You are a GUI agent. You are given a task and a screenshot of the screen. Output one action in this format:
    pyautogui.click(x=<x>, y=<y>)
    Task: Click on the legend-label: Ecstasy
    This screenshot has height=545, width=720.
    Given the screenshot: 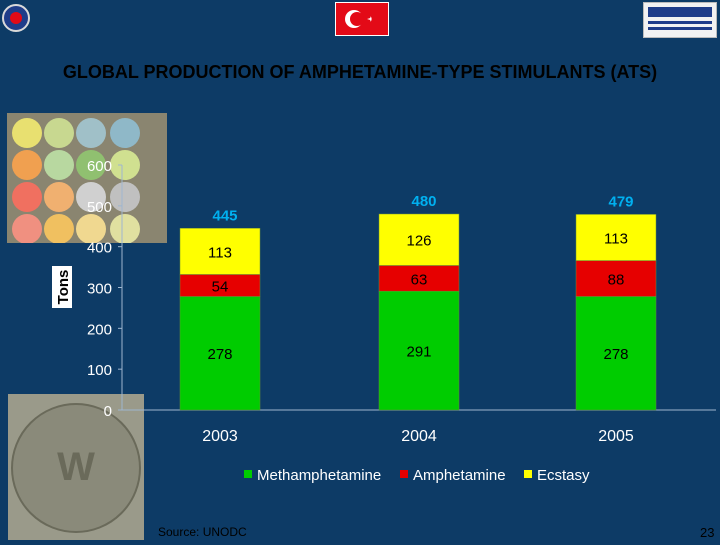 What is the action you would take?
    pyautogui.click(x=563, y=475)
    